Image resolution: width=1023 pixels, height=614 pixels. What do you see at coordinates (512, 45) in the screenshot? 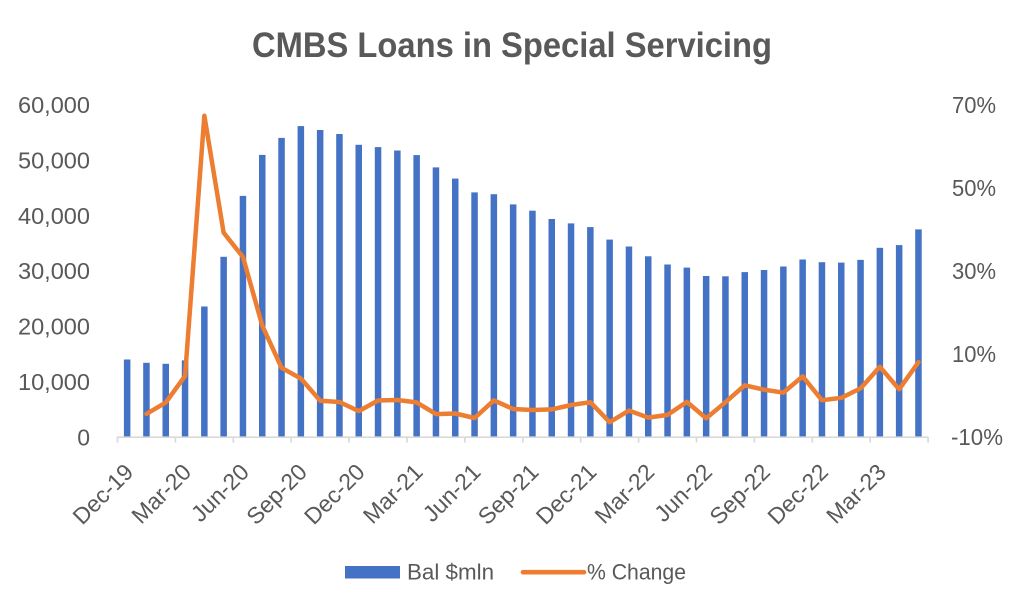
I see `svg-text:CMBS Loans in Special Servicin: CMBS Loans in Special Servicing` at bounding box center [512, 45].